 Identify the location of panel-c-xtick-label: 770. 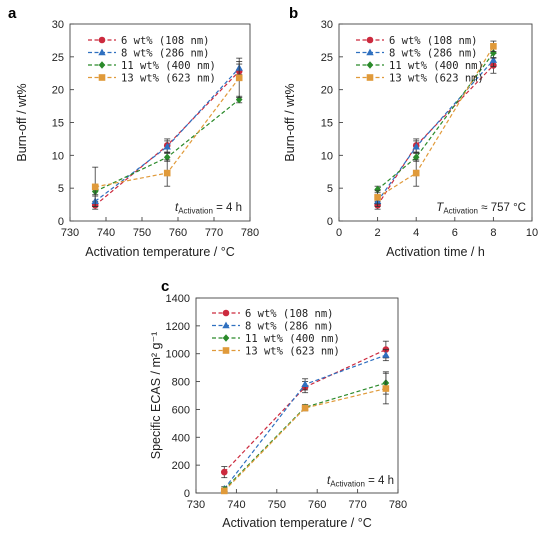
(357, 505).